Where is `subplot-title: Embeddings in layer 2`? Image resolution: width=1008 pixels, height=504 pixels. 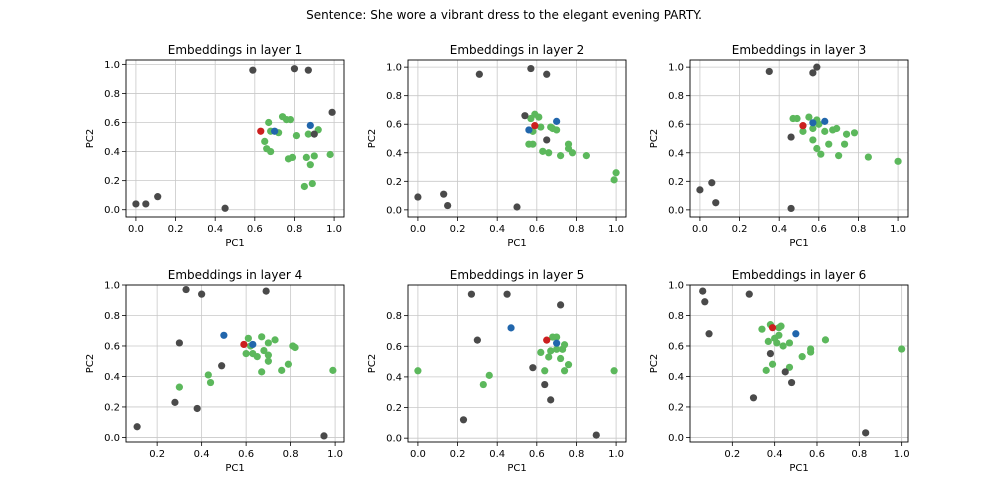 subplot-title: Embeddings in layer 2 is located at coordinates (517, 50).